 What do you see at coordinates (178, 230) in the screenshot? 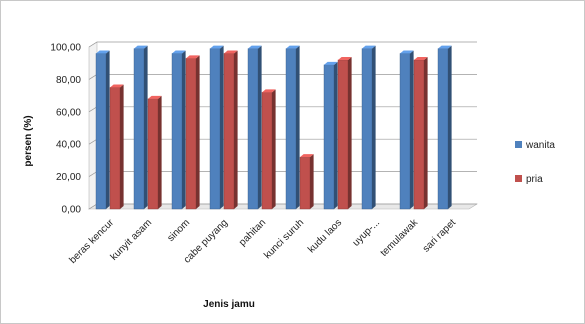
I see `x-tick-label: sinom` at bounding box center [178, 230].